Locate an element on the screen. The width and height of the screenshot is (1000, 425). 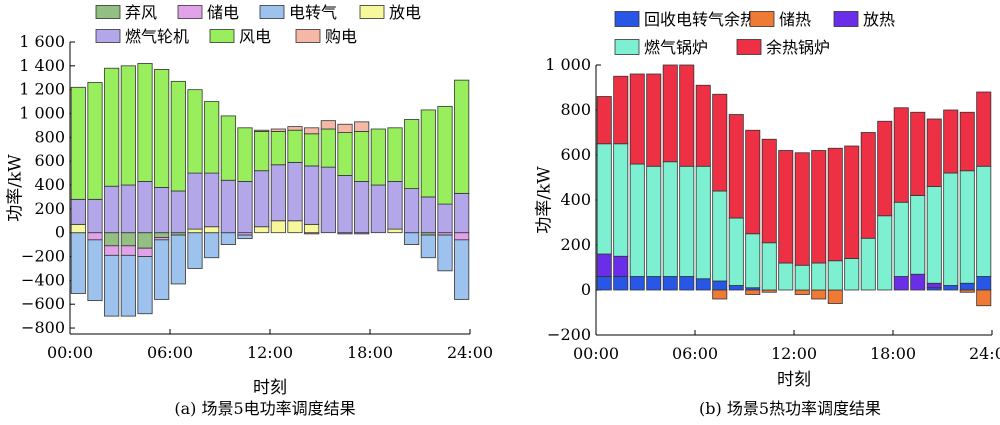
bar-a-s0-t4 is located at coordinates (145, 240).